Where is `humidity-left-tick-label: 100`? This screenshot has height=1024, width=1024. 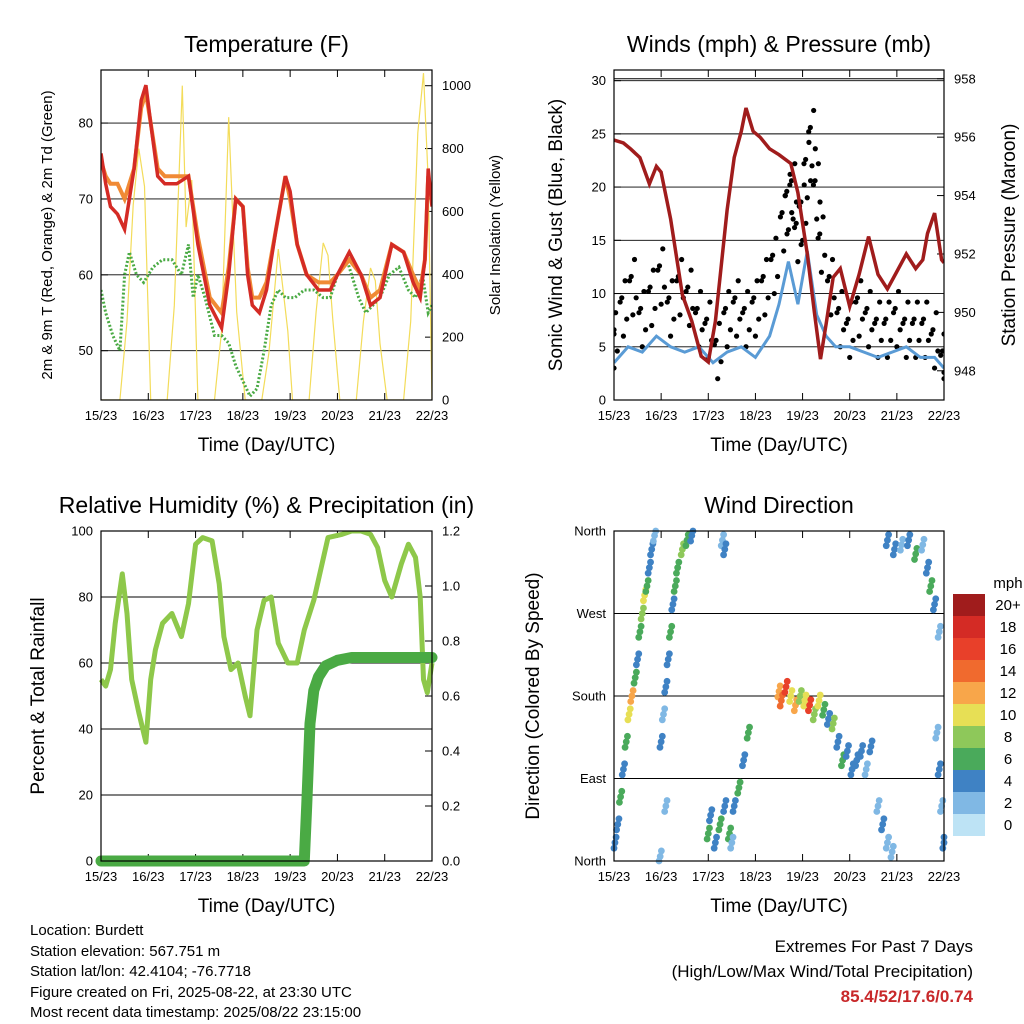
humidity-left-tick-label: 100 is located at coordinates (82, 531).